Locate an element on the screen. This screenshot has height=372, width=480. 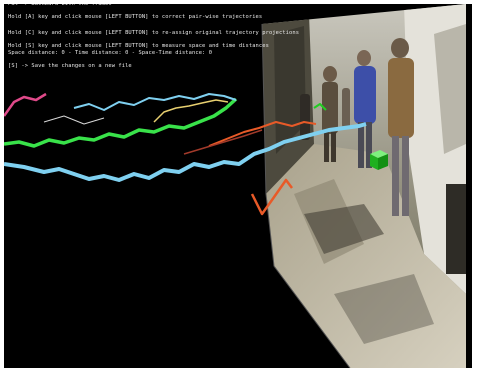
pedestrian-figures is located at coordinates (357, 127).